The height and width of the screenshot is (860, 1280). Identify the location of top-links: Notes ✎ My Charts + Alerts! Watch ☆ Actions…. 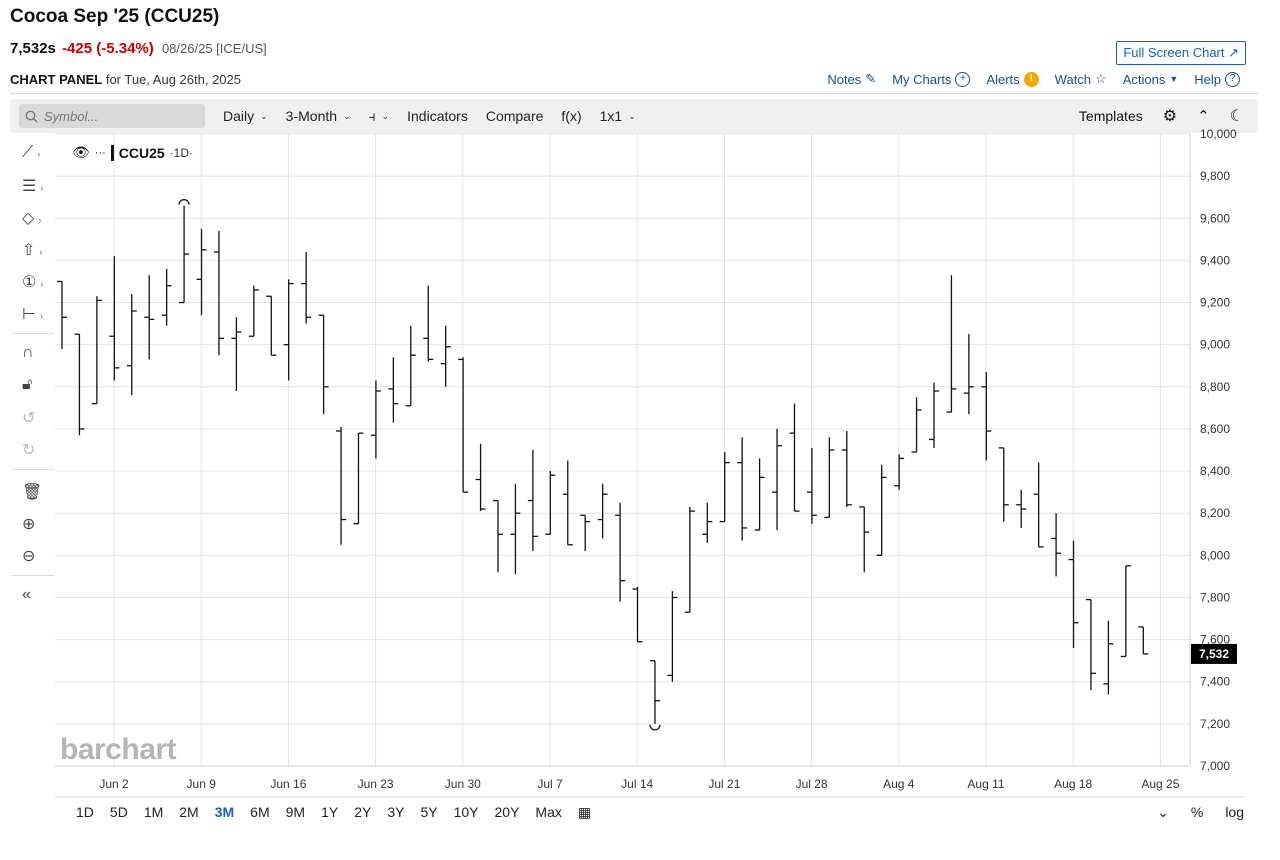
(1033, 79).